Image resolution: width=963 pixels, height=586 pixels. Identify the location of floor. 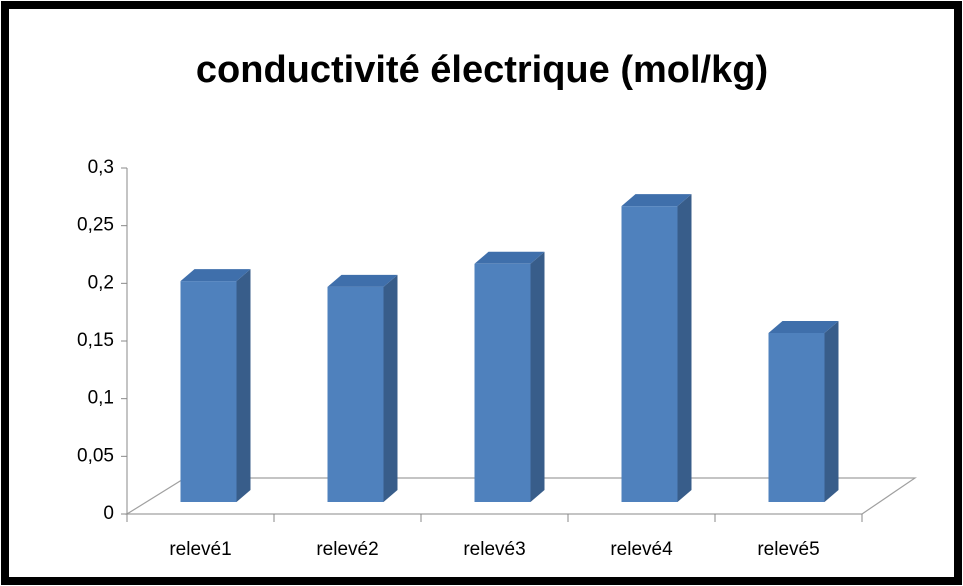
(520, 496).